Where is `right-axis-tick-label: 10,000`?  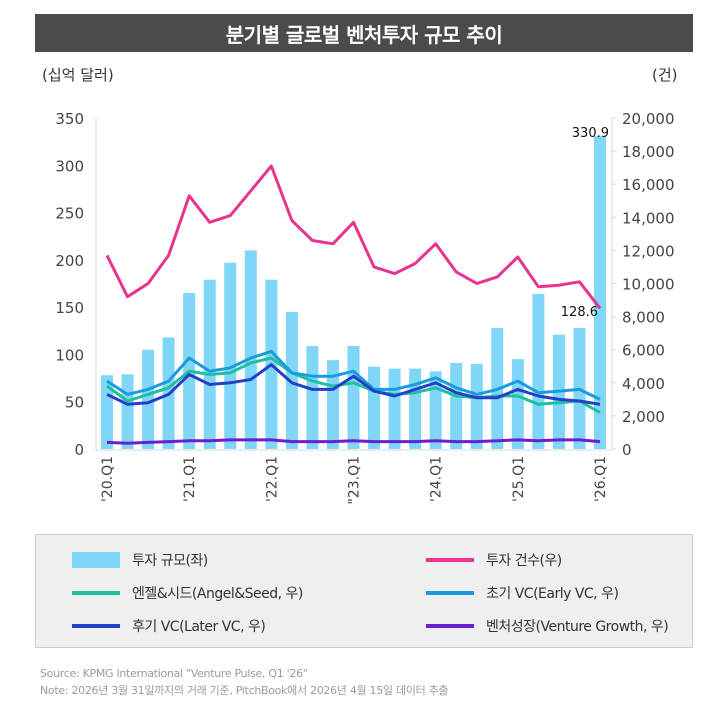 right-axis-tick-label: 10,000 is located at coordinates (648, 285).